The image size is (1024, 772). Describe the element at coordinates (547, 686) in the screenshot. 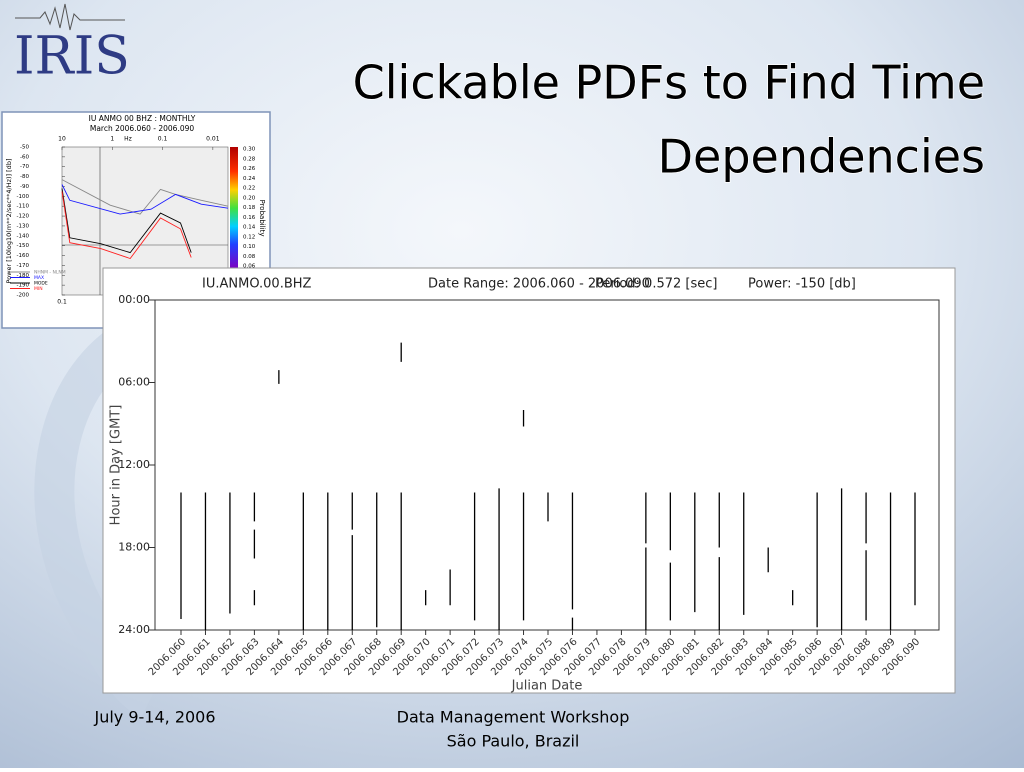

I see `x-axis-label: Julian Date` at that location.